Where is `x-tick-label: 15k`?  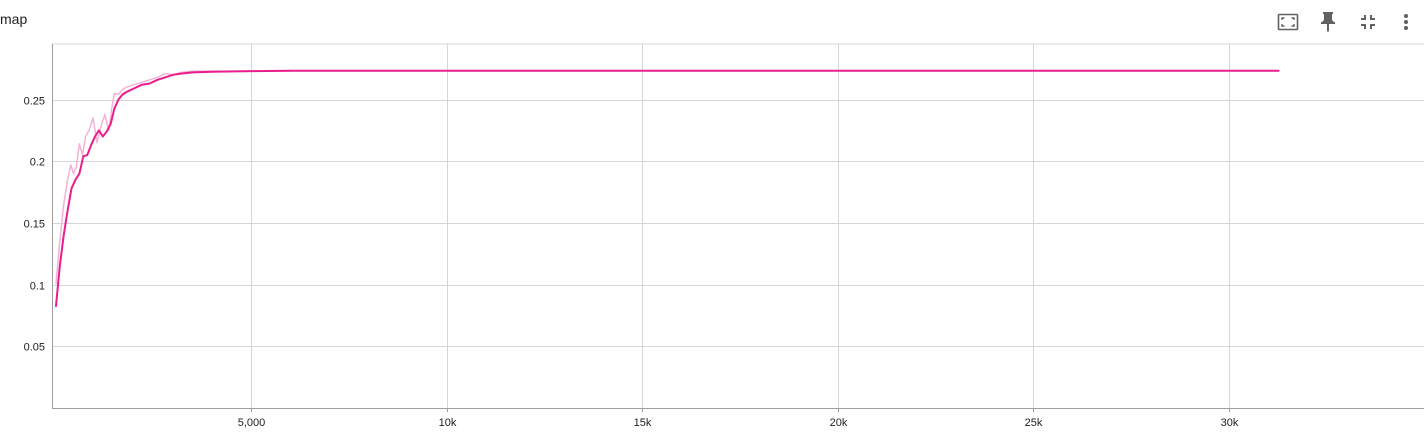
x-tick-label: 15k is located at coordinates (643, 423).